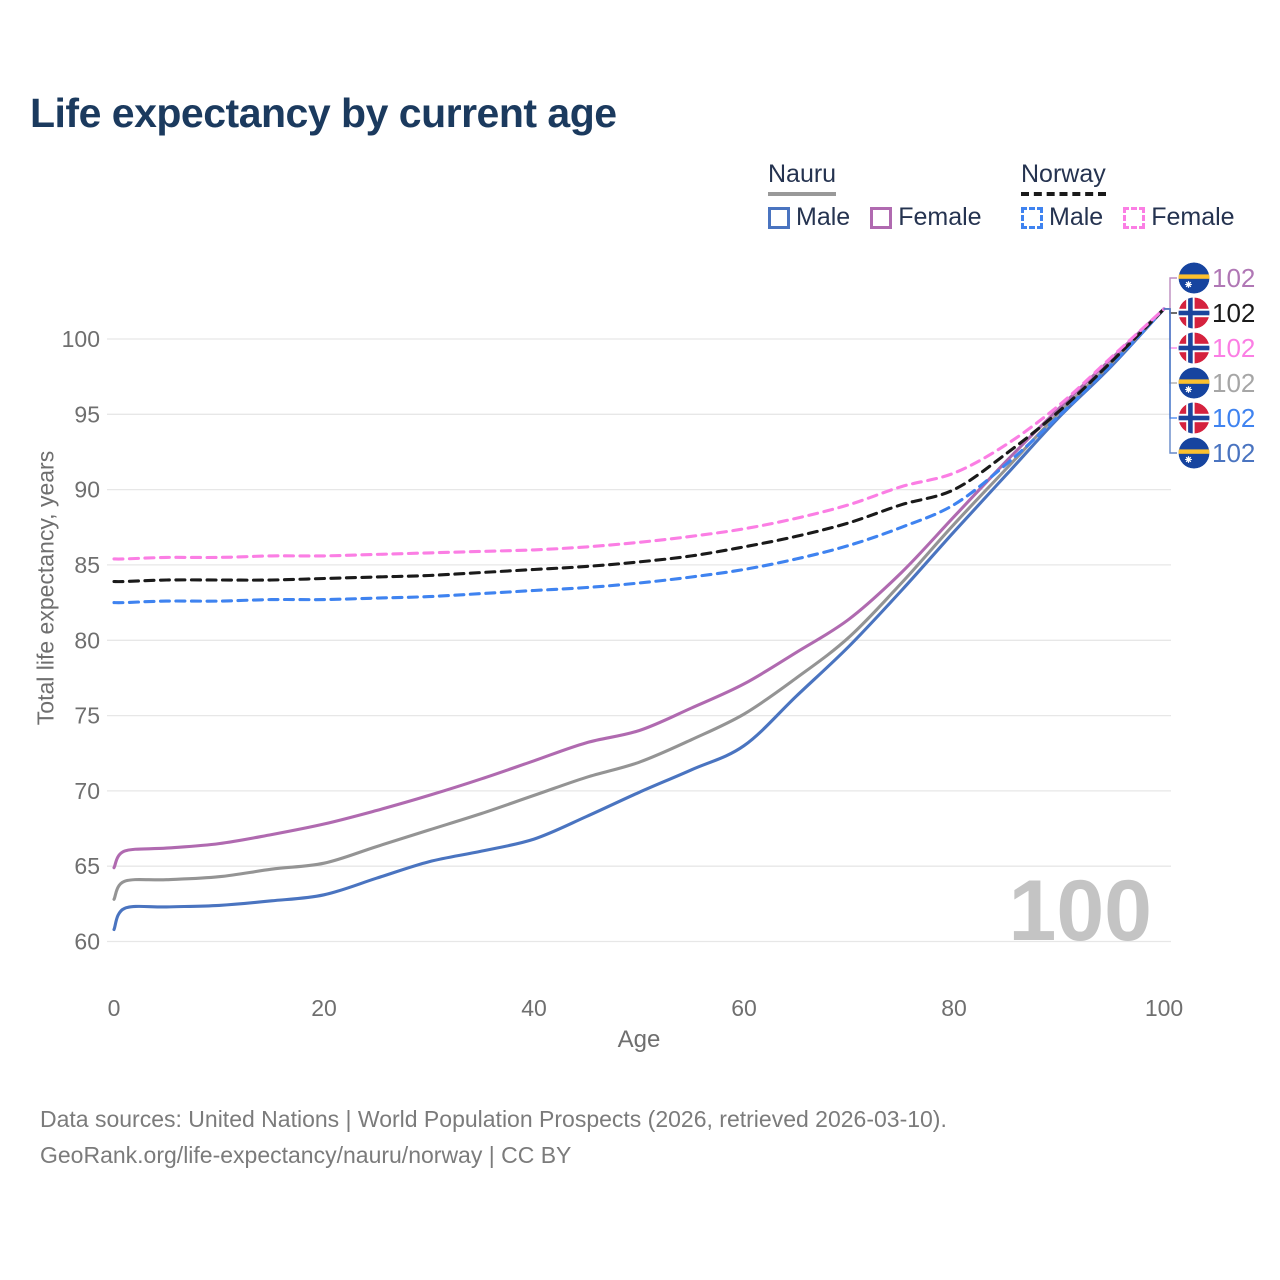 This screenshot has height=1280, width=1280. Describe the element at coordinates (875, 196) in the screenshot. I see `legend-group-nauru: Nauru Male Female` at that location.